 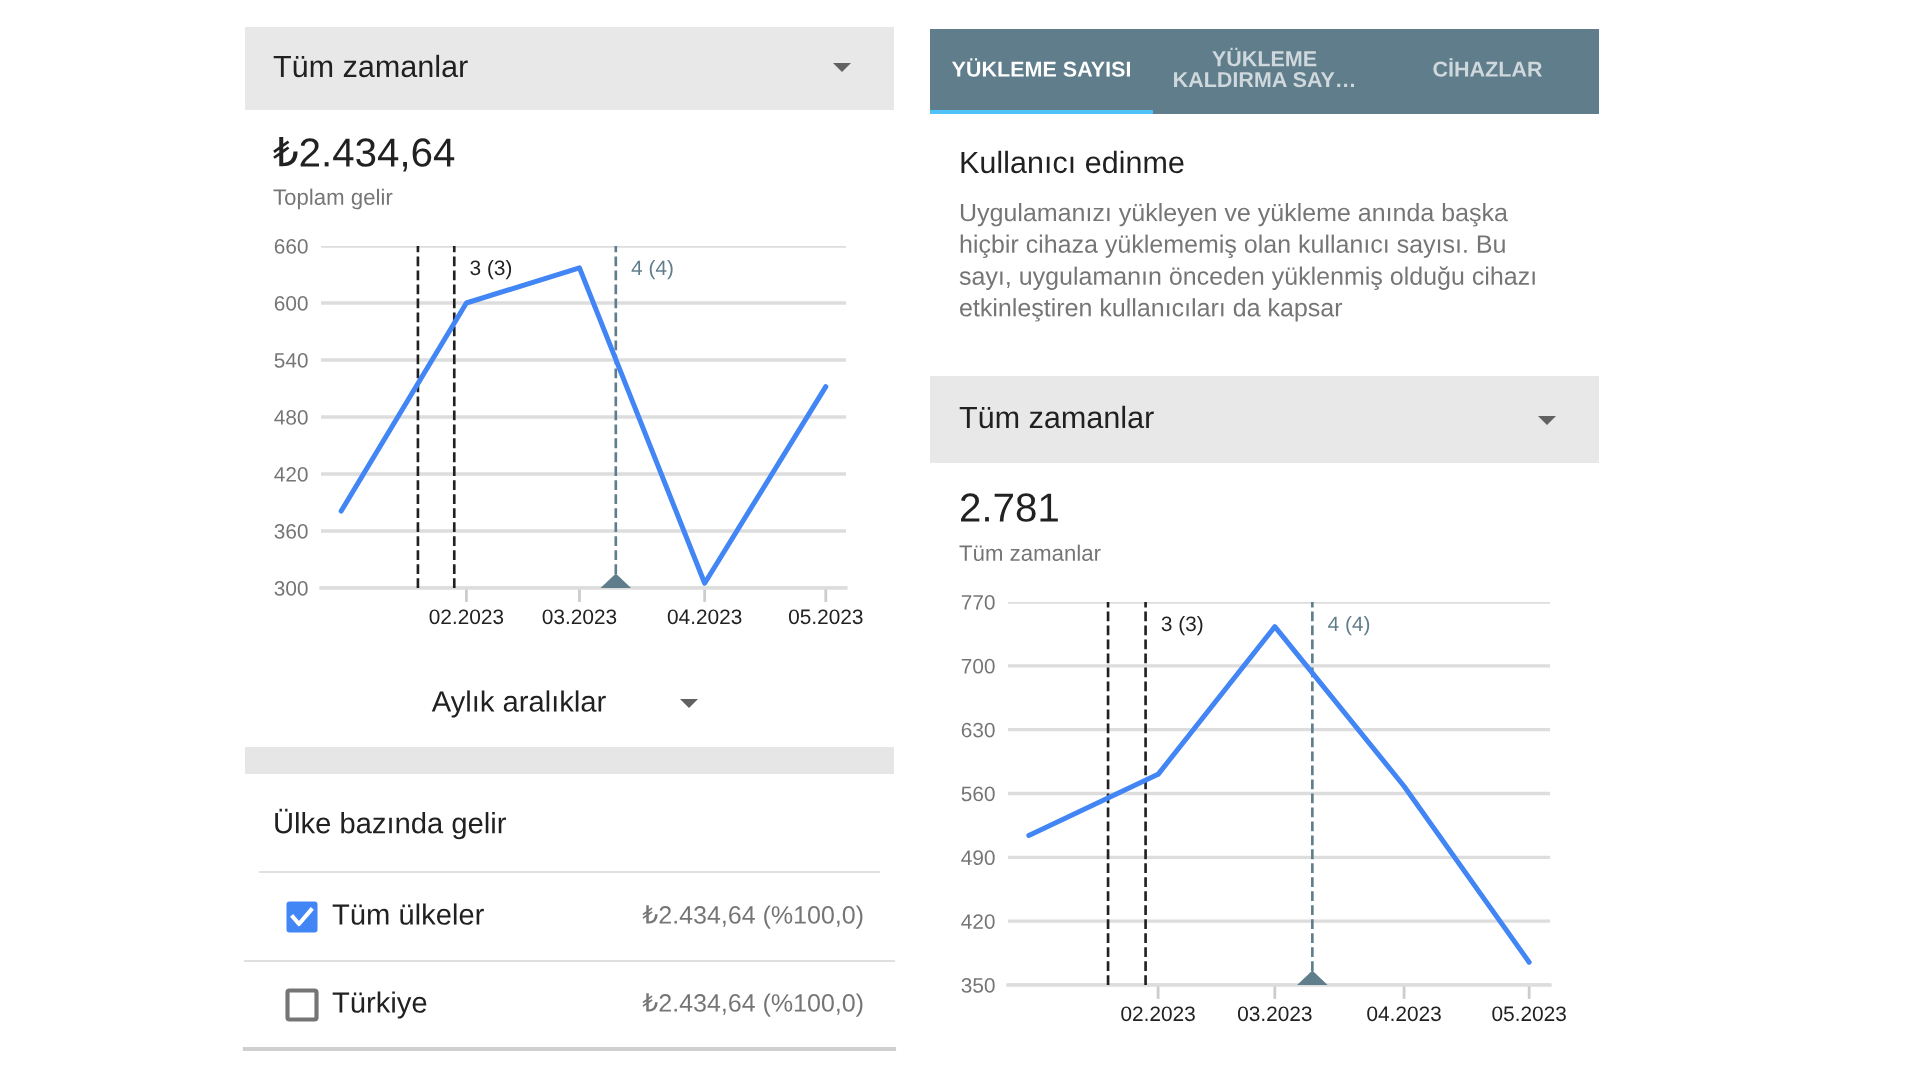 I want to click on y-tick-label: 770, so click(x=978, y=602).